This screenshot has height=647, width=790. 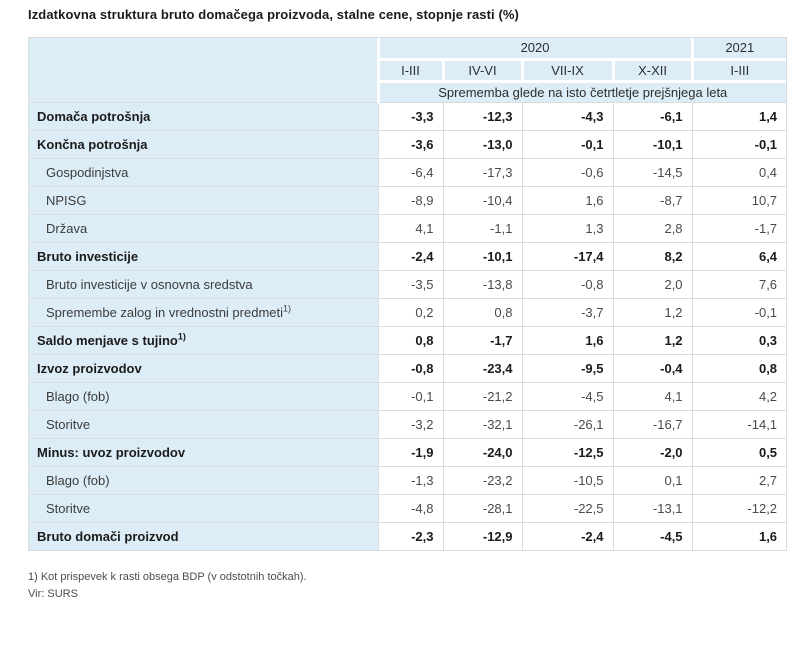 I want to click on value-cell: -12,2, so click(x=739, y=508).